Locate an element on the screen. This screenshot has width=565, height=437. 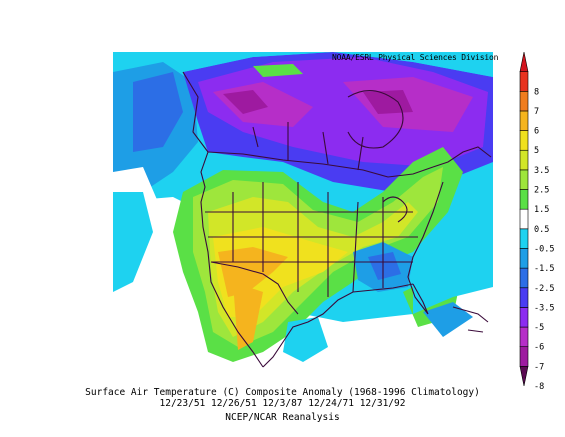
atlantic-cold-patch is located at coordinates (448, 319).